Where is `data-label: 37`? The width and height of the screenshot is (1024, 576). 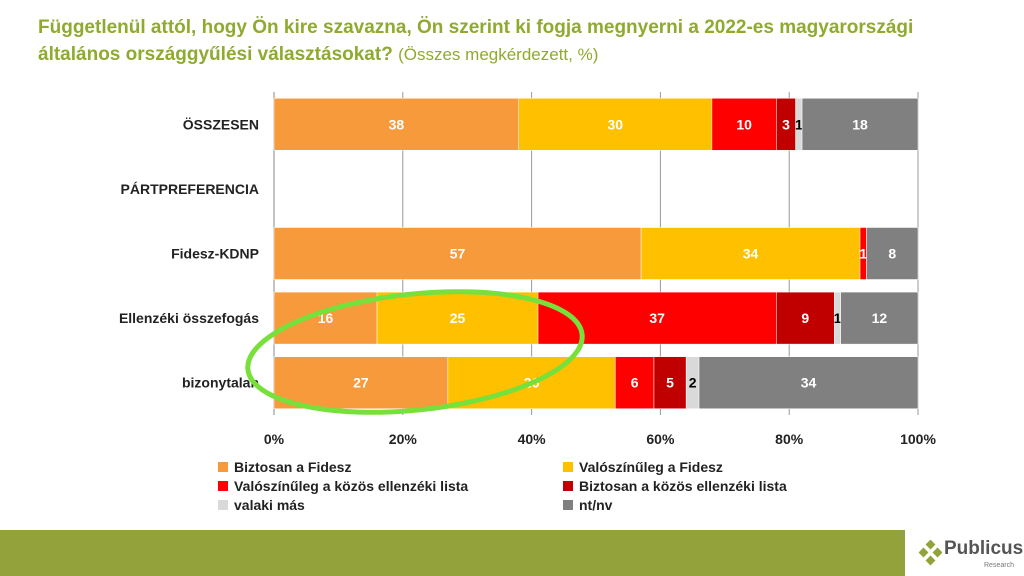 data-label: 37 is located at coordinates (657, 318).